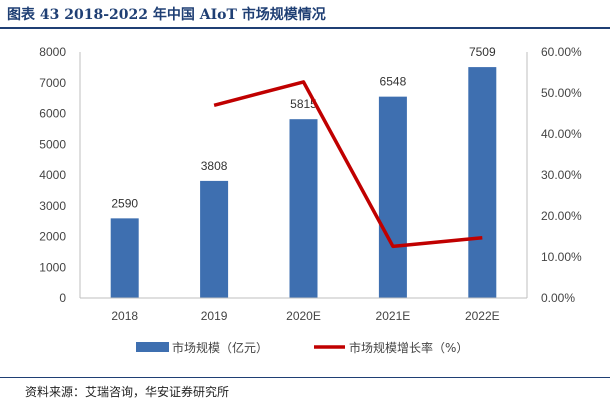 The width and height of the screenshot is (610, 404). What do you see at coordinates (52, 237) in the screenshot?
I see `left-axis-tick: 2000` at bounding box center [52, 237].